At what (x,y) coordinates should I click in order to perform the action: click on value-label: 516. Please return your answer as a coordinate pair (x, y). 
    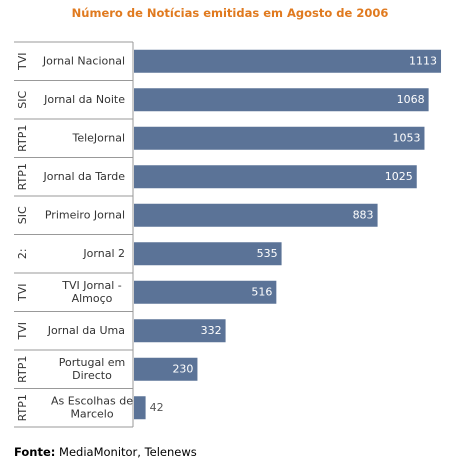
    Looking at the image, I should click on (261, 291).